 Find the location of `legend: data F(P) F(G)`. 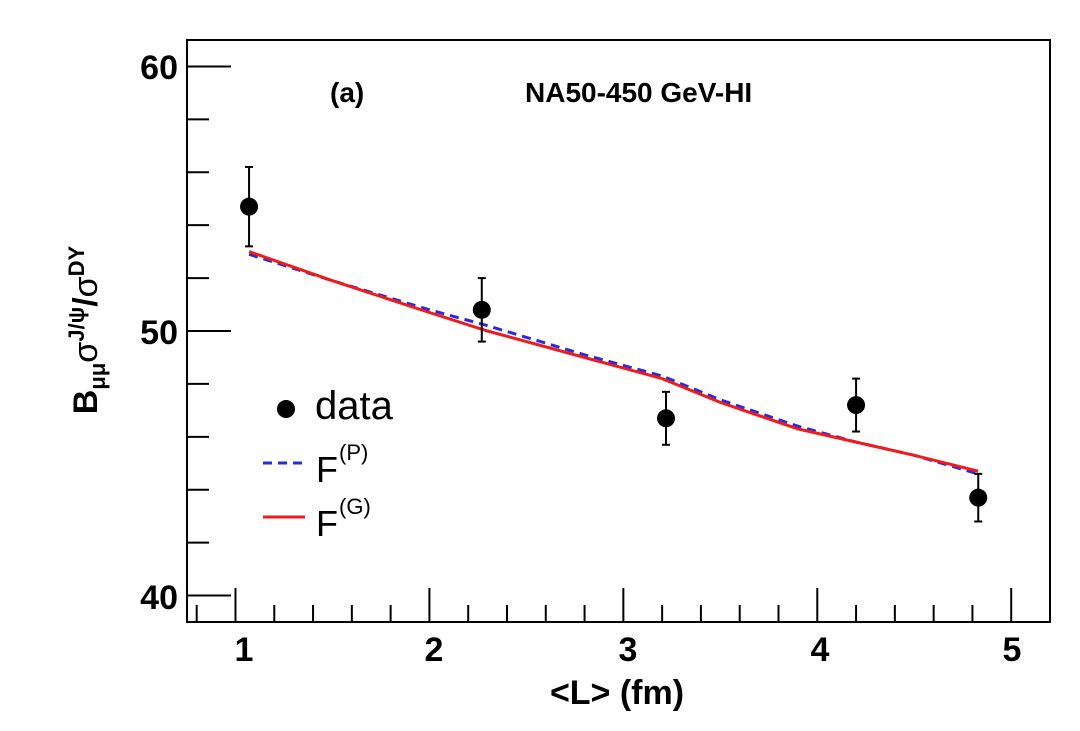

legend: data F(P) F(G) is located at coordinates (328, 464).